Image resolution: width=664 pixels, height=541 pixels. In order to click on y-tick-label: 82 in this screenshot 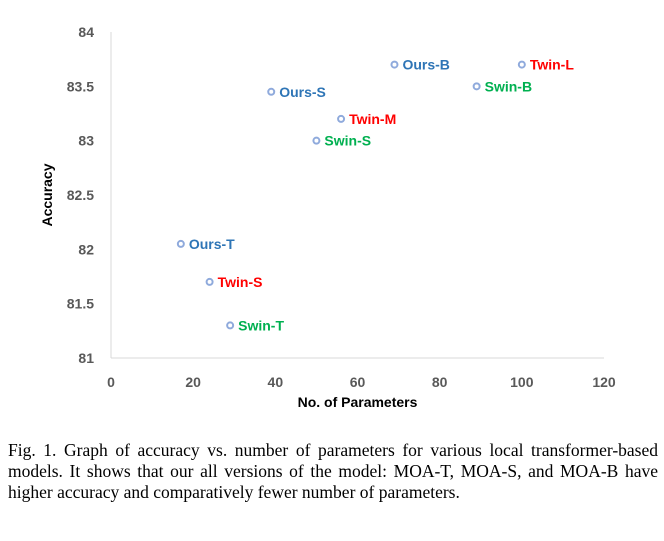, I will do `click(86, 249)`.